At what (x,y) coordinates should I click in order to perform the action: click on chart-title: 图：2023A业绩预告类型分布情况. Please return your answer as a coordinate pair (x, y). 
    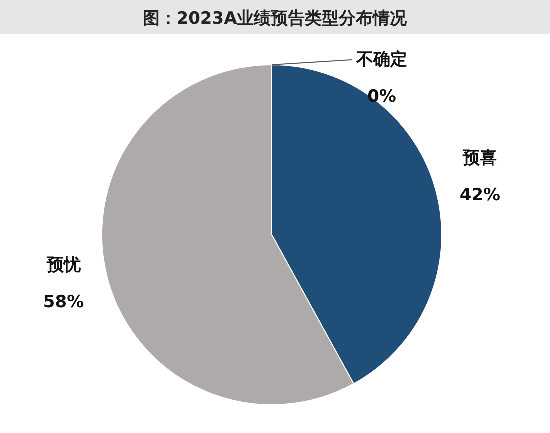
    Looking at the image, I should click on (275, 19).